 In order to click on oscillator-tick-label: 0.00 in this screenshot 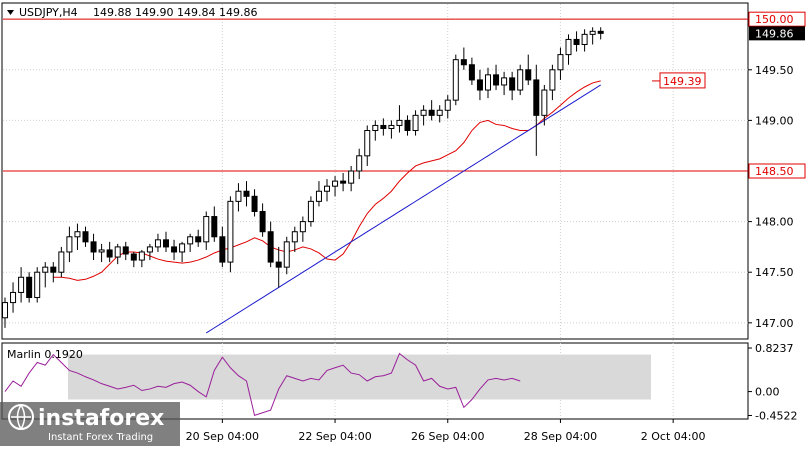, I will do `click(767, 392)`.